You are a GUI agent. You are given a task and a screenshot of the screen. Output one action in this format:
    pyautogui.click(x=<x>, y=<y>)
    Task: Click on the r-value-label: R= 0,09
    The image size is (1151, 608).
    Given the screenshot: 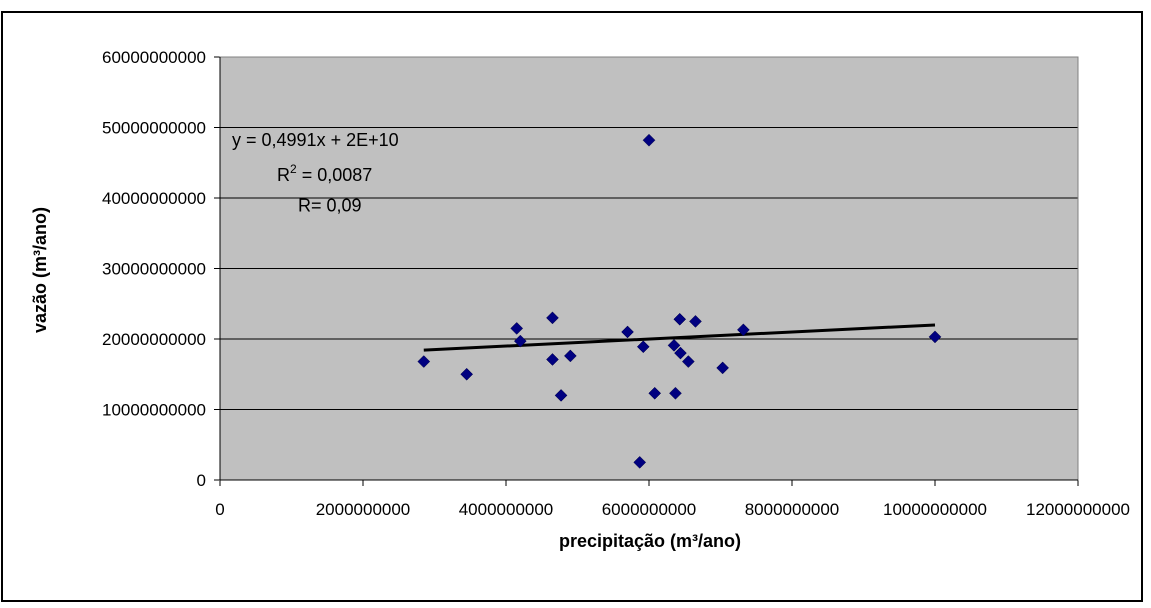 What is the action you would take?
    pyautogui.click(x=330, y=205)
    